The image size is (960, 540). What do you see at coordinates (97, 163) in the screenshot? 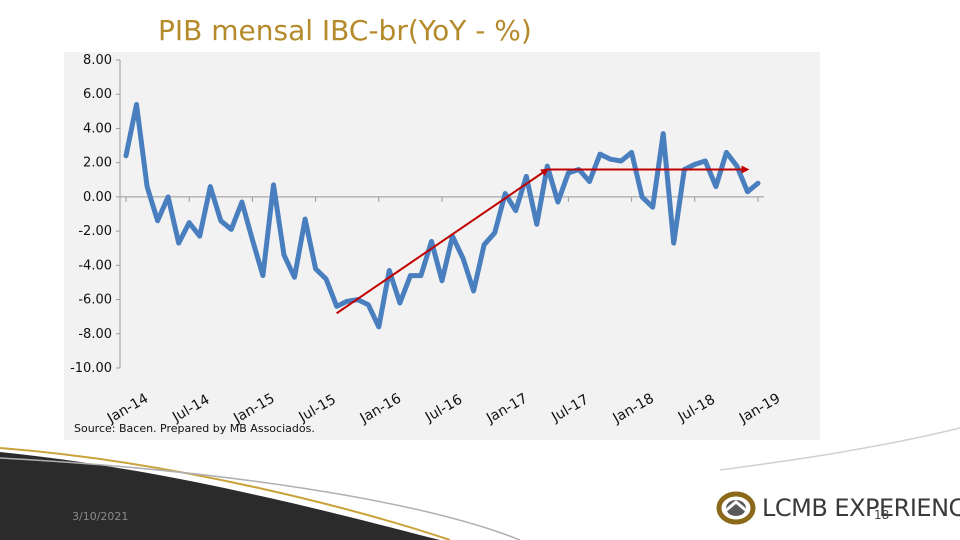
I see `y-tick-label: 2.00` at bounding box center [97, 163].